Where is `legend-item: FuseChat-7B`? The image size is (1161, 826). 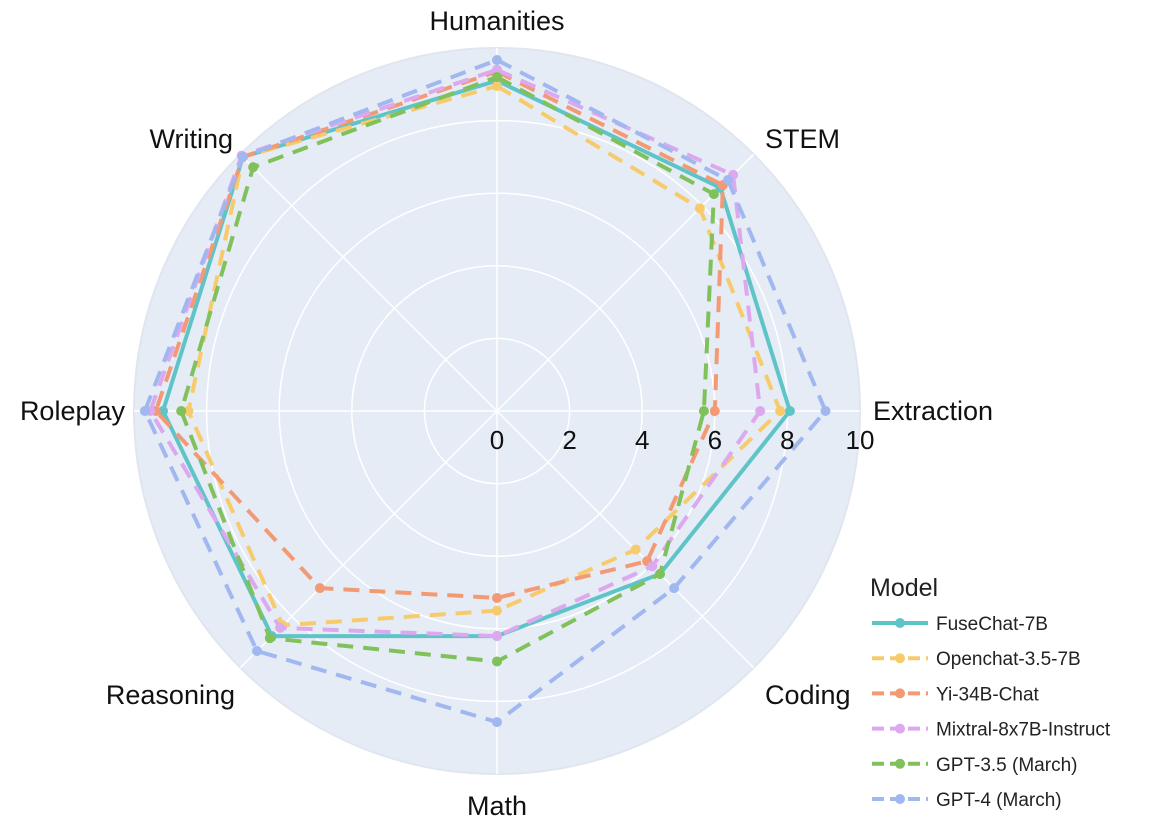
legend-item: FuseChat-7B is located at coordinates (960, 624).